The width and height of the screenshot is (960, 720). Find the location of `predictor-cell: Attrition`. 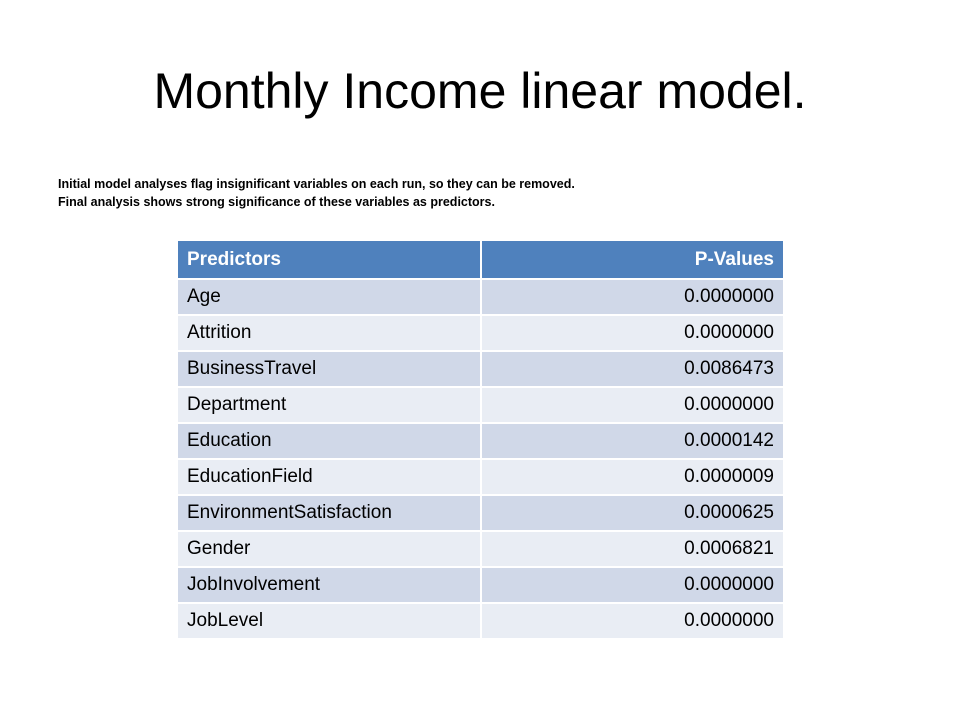

predictor-cell: Attrition is located at coordinates (329, 333).